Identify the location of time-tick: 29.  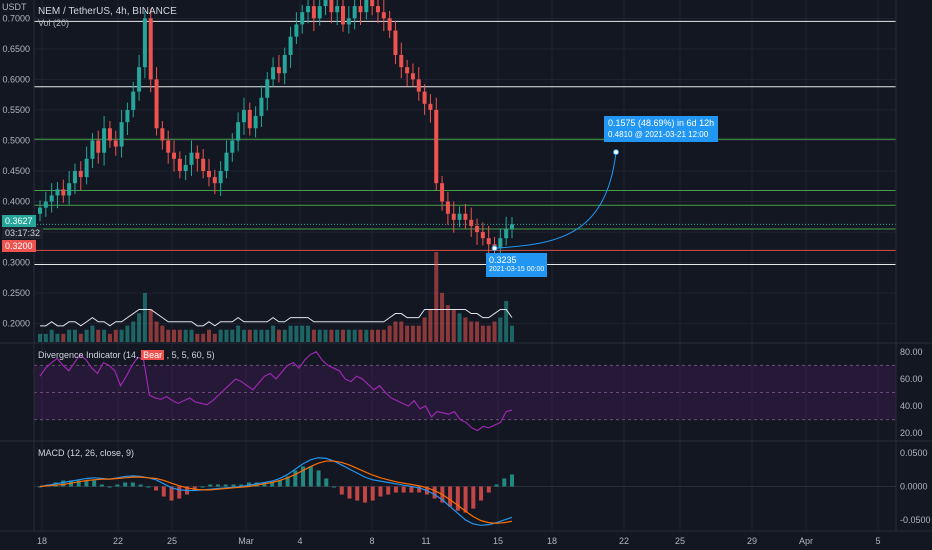
(752, 541).